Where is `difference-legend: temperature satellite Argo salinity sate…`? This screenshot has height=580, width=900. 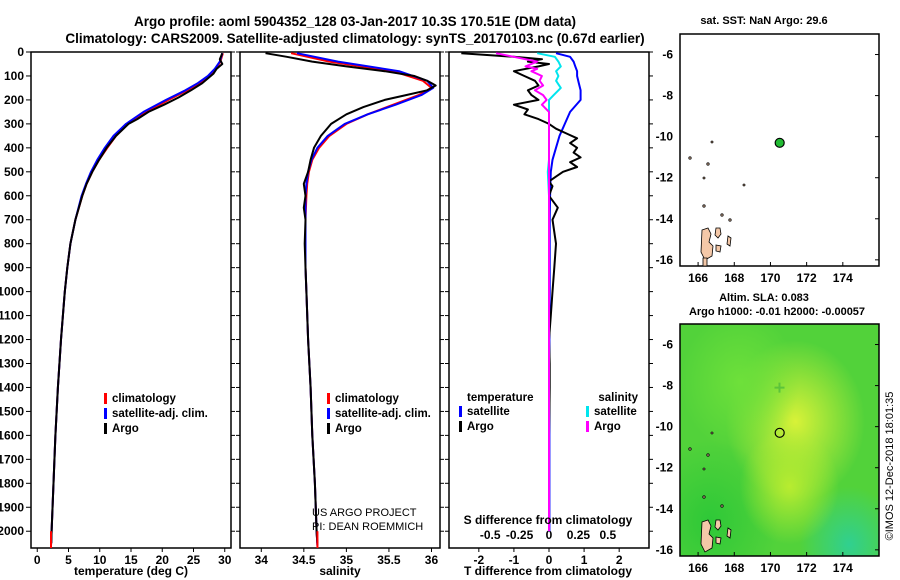
difference-legend: temperature satellite Argo salinity sate… is located at coordinates (549, 412).